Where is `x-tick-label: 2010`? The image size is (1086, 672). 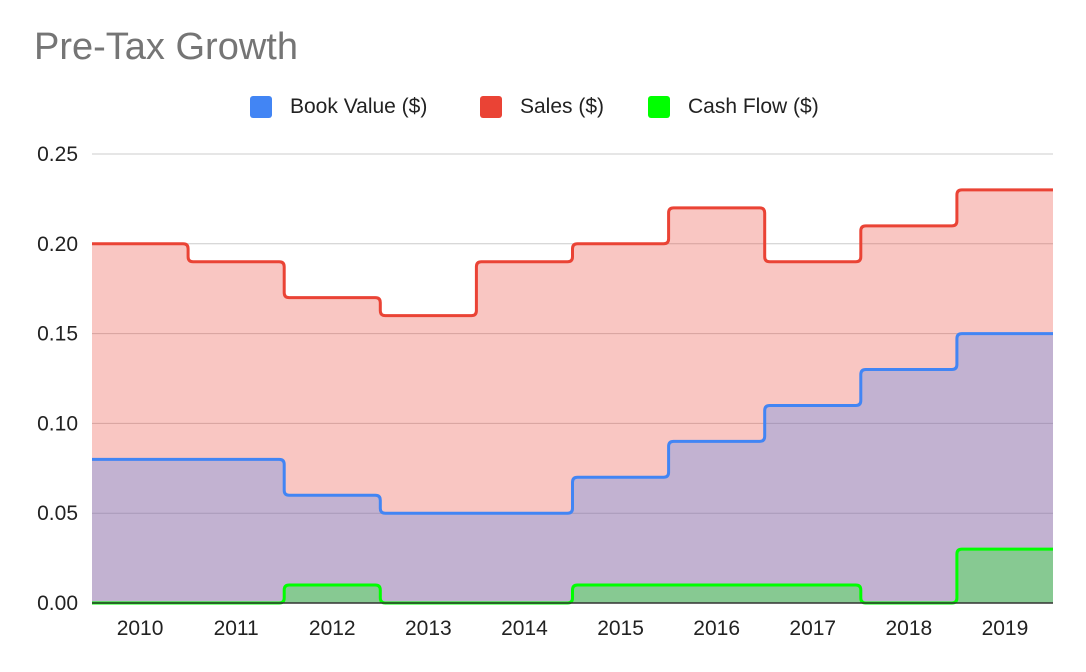
x-tick-label: 2010 is located at coordinates (140, 628).